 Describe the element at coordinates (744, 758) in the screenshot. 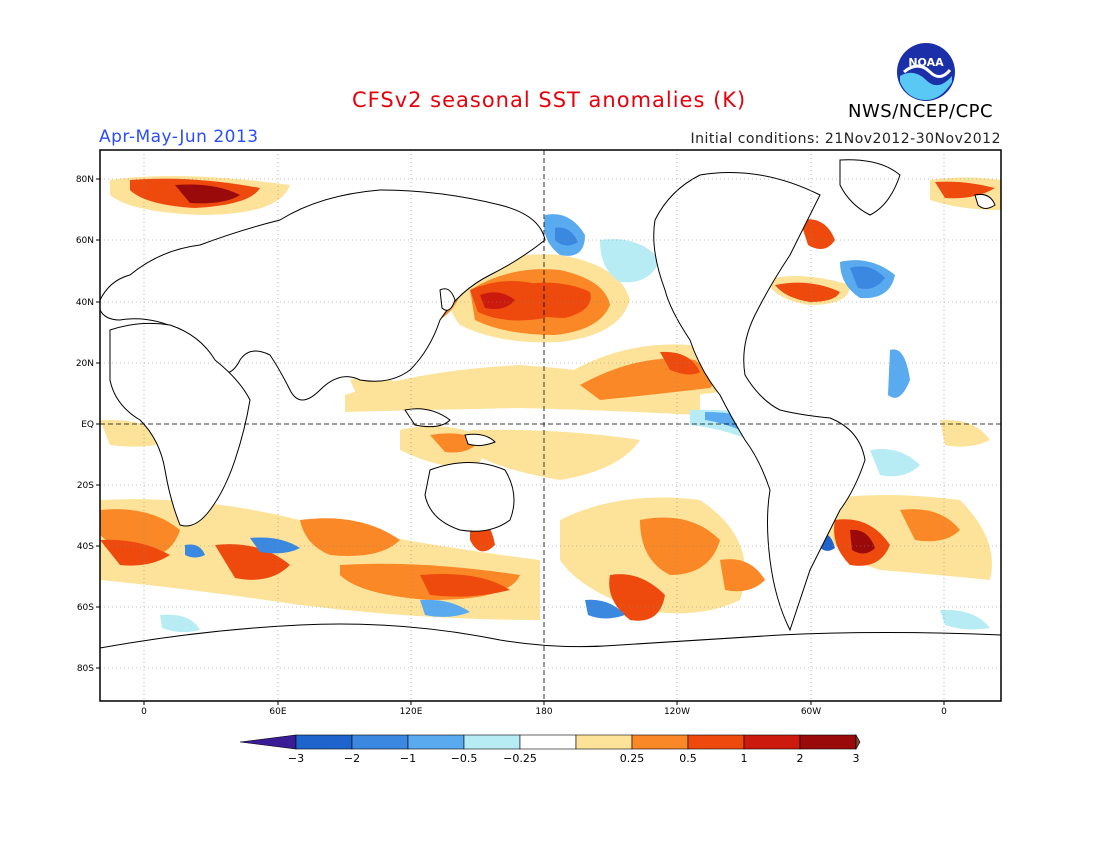

I see `colorbar-label: 1` at that location.